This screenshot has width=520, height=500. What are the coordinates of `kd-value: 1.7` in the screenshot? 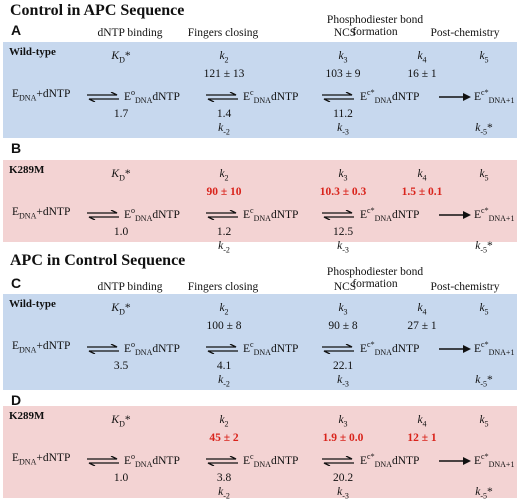 It's located at (121, 114).